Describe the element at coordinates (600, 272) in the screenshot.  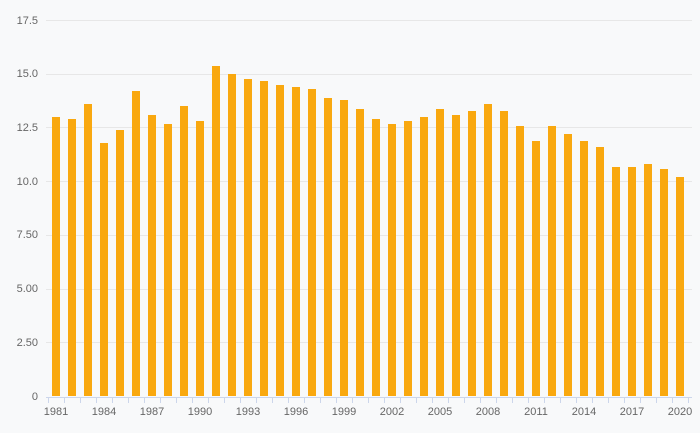
I see `bar-2015` at that location.